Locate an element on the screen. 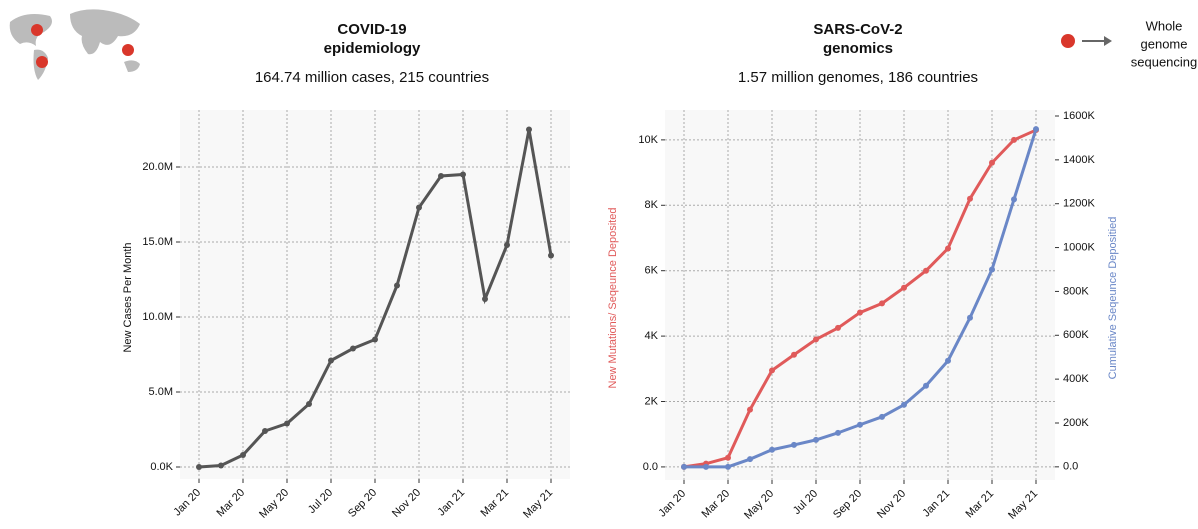 The width and height of the screenshot is (1198, 529). annotation: genome is located at coordinates (1164, 43).